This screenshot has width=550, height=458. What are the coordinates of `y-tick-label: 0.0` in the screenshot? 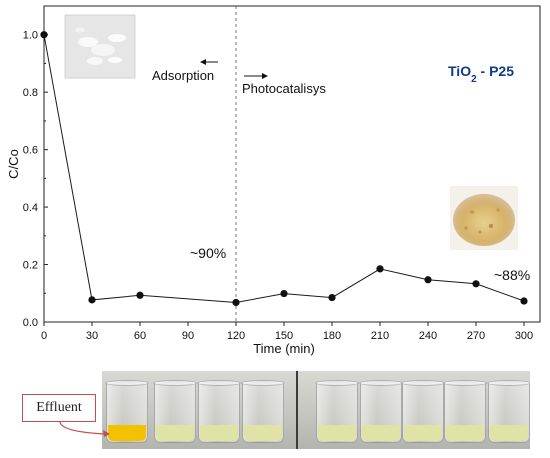 It's located at (30, 323).